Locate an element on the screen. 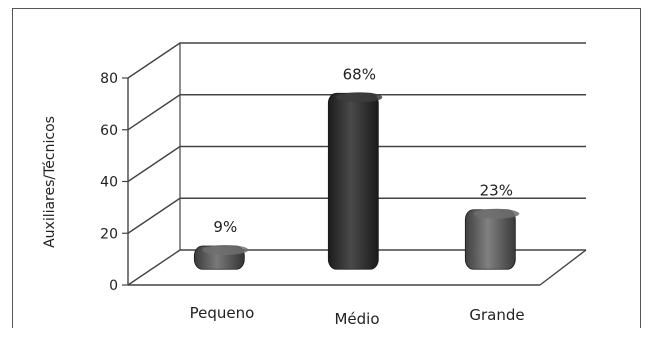 Image resolution: width=657 pixels, height=339 pixels. x-axis-labels: Pequeno Médio Grande is located at coordinates (357, 316).